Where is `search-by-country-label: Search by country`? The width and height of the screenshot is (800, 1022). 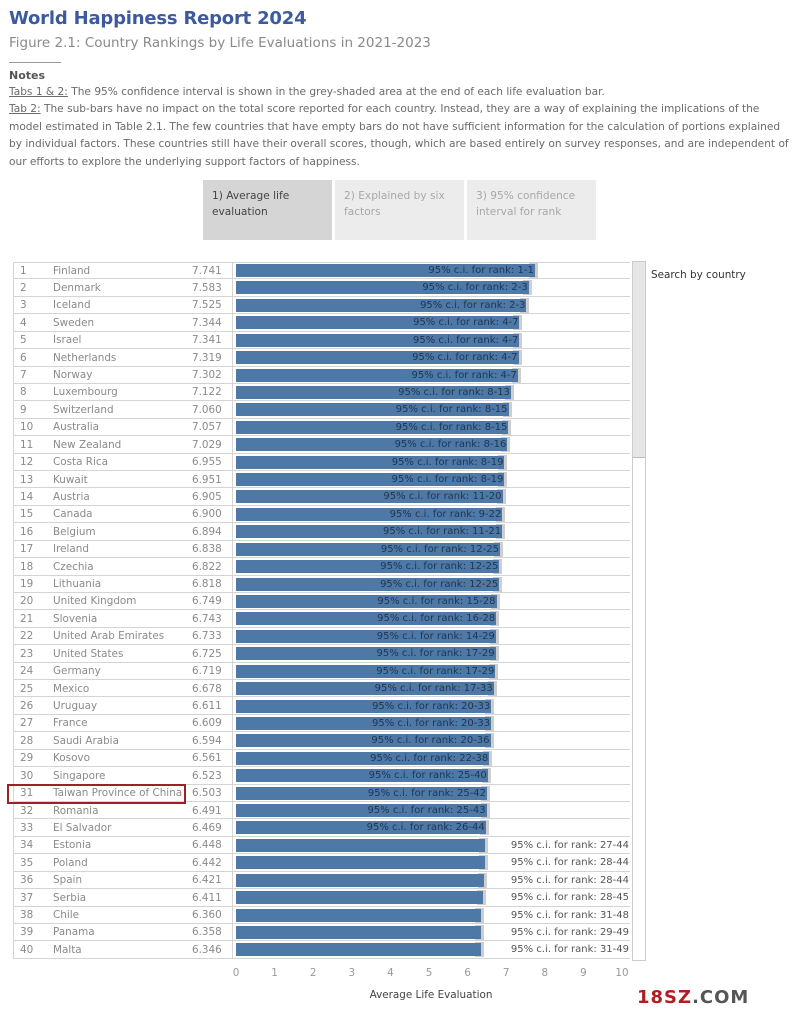 search-by-country-label: Search by country is located at coordinates (698, 275).